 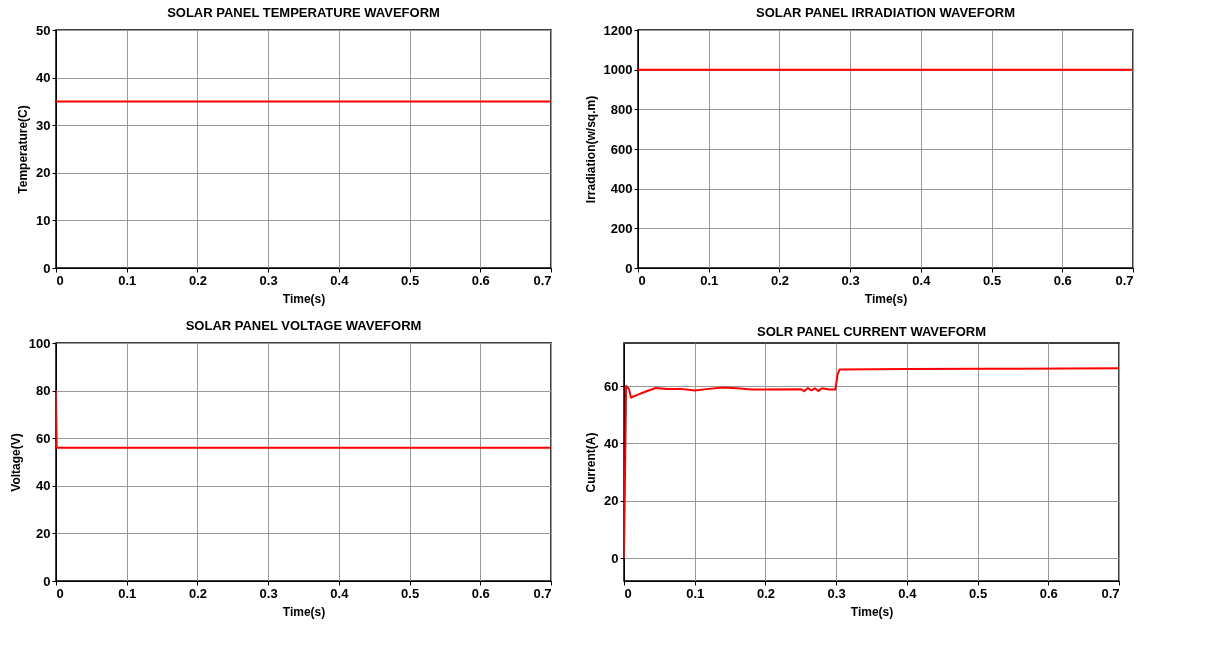 What do you see at coordinates (885, 12) in the screenshot?
I see `chart-title: SOLAR PANEL IRRADIATION WAVEFORM` at bounding box center [885, 12].